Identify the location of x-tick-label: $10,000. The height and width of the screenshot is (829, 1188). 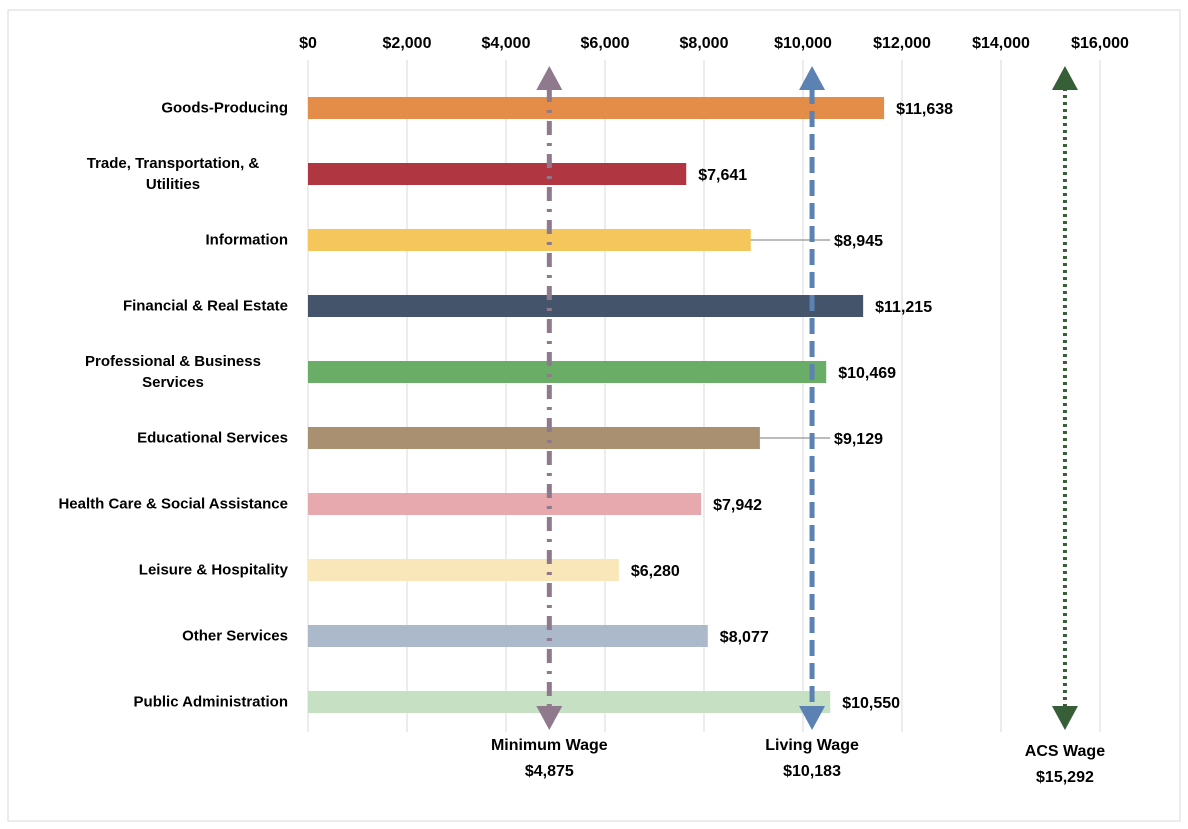
(803, 43).